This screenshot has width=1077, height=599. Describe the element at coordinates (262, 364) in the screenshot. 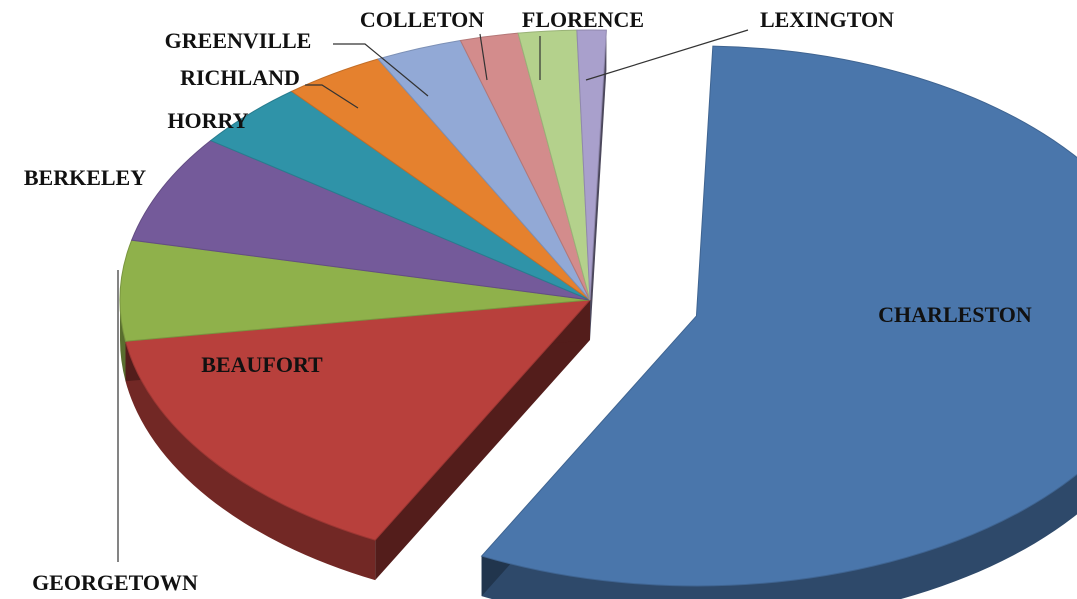

I see `slice-label-beaufort: BEAUFORT` at that location.